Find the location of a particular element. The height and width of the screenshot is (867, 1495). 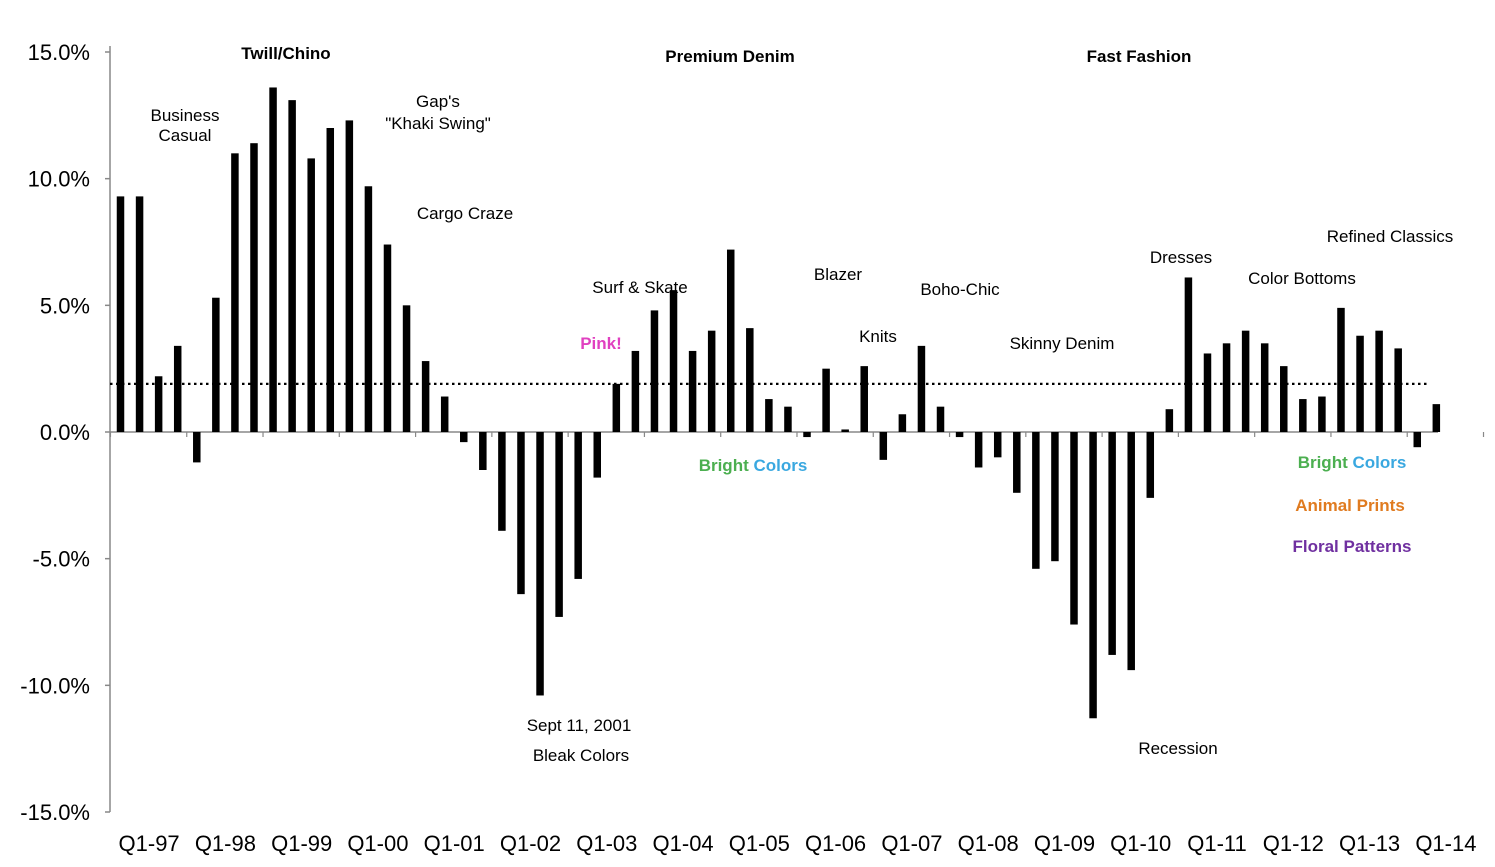

x-tick-label: Q1-10 is located at coordinates (1140, 843).